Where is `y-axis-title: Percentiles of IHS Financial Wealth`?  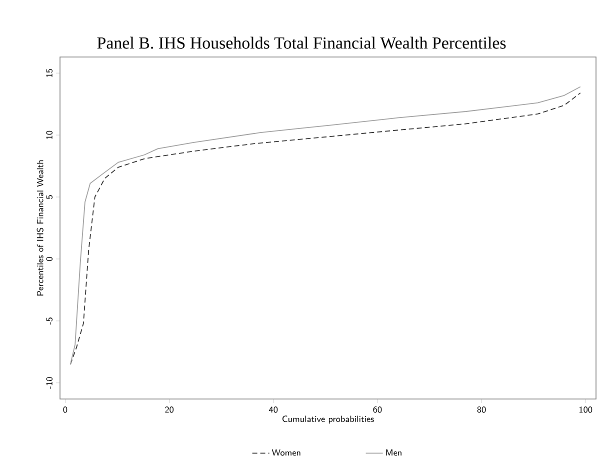 y-axis-title: Percentiles of IHS Financial Wealth is located at coordinates (40, 228).